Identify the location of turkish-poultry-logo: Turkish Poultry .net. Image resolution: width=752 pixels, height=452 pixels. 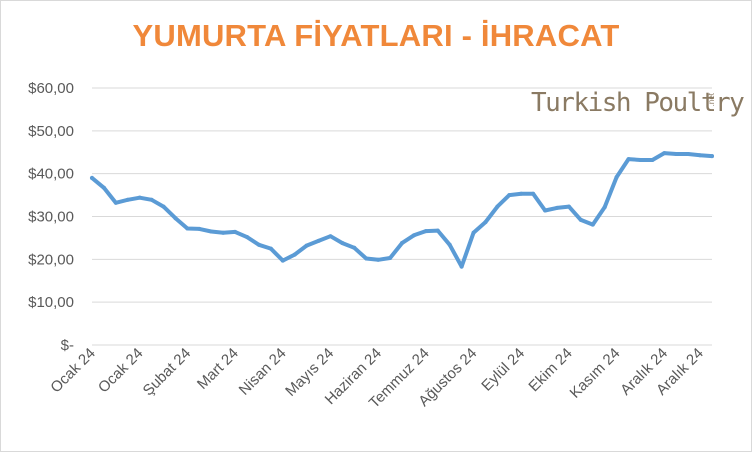
(638, 105).